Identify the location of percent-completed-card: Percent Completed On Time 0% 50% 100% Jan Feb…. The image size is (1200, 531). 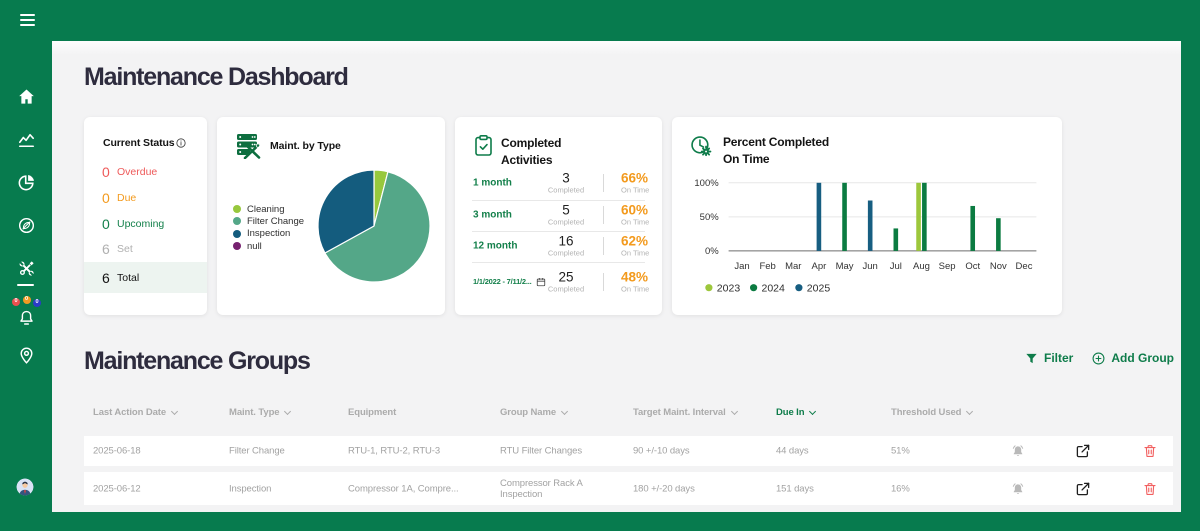
(867, 216).